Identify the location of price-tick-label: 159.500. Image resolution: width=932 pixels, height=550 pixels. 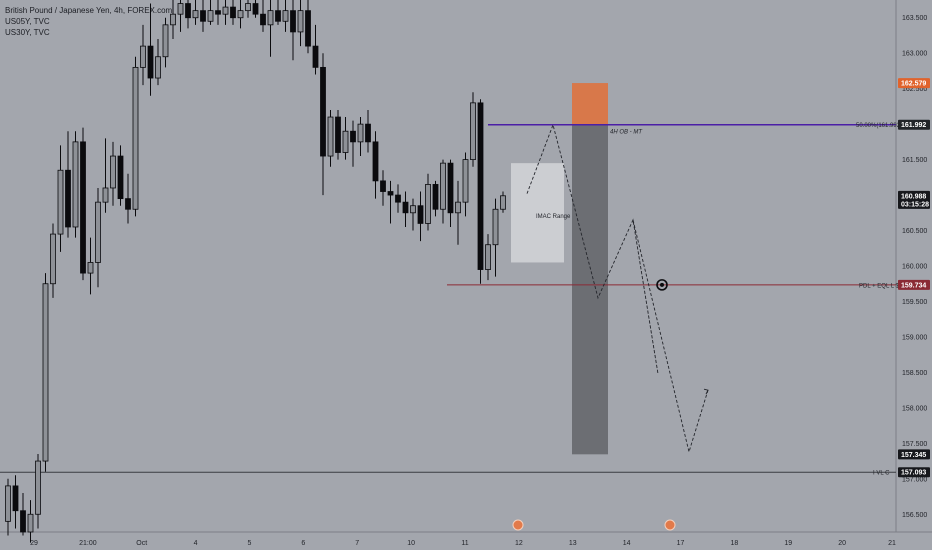
(914, 302).